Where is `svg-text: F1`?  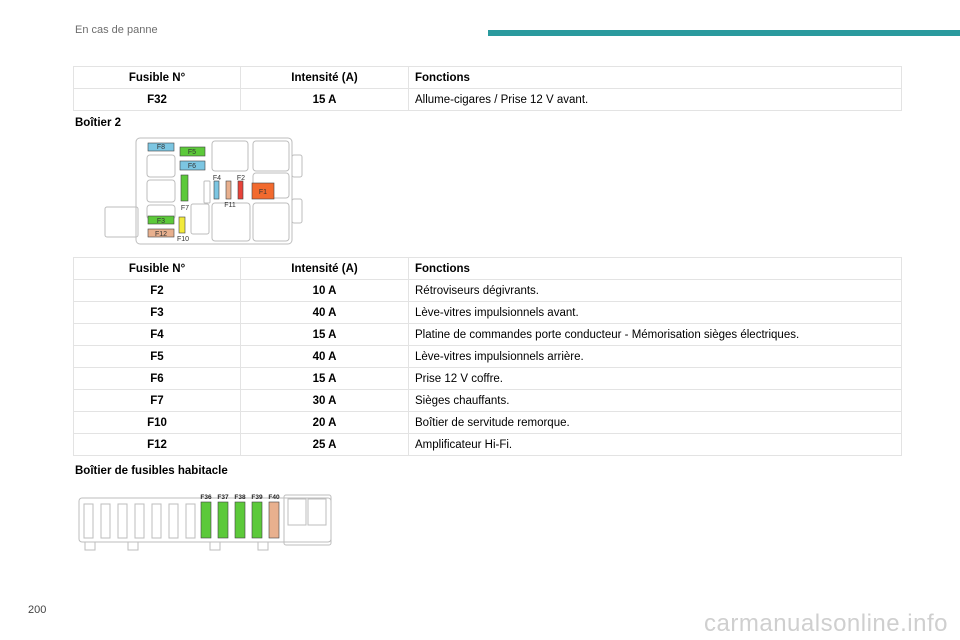 svg-text: F1 is located at coordinates (263, 192).